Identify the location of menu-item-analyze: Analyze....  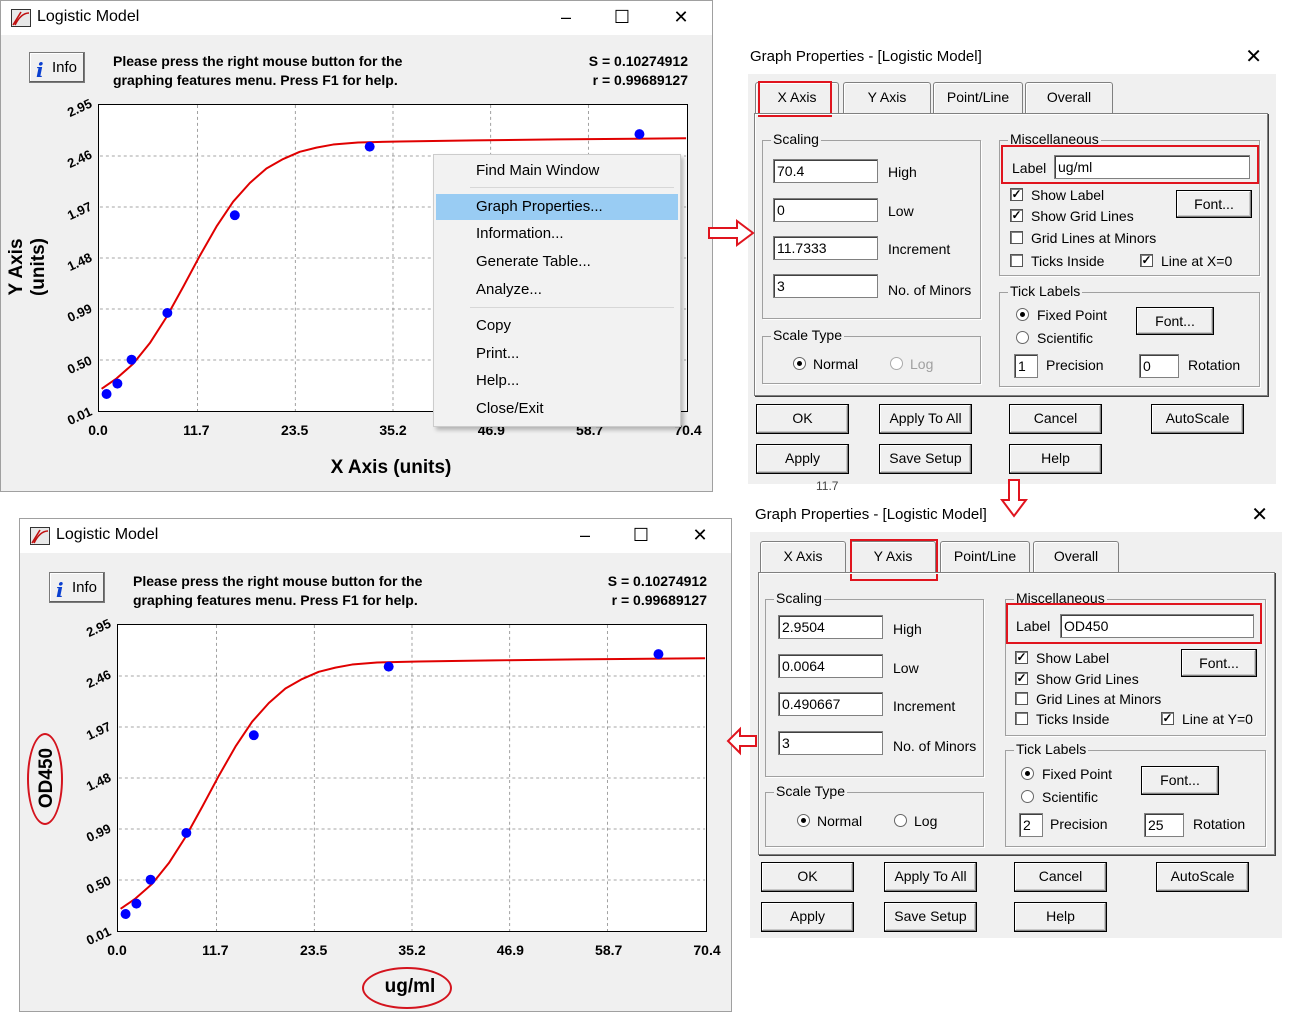
(509, 289).